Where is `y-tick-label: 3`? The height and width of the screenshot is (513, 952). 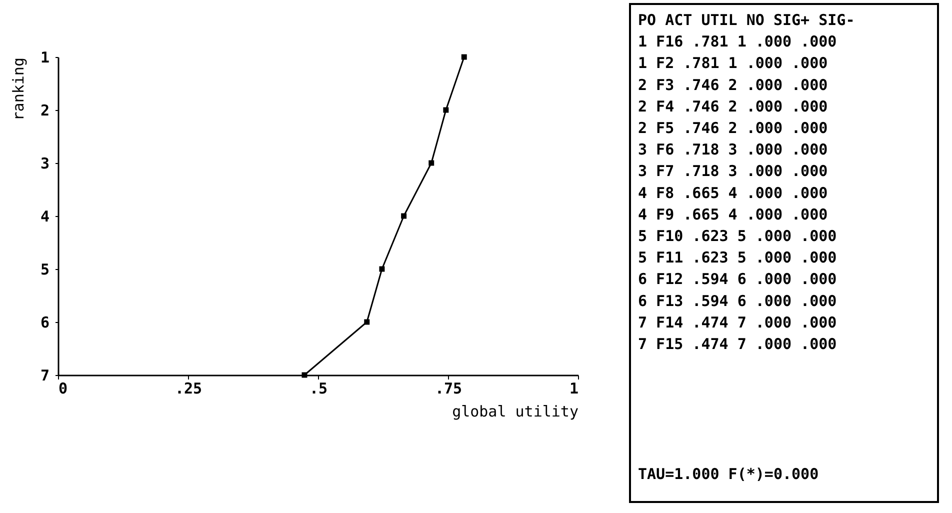 y-tick-label: 3 is located at coordinates (45, 163).